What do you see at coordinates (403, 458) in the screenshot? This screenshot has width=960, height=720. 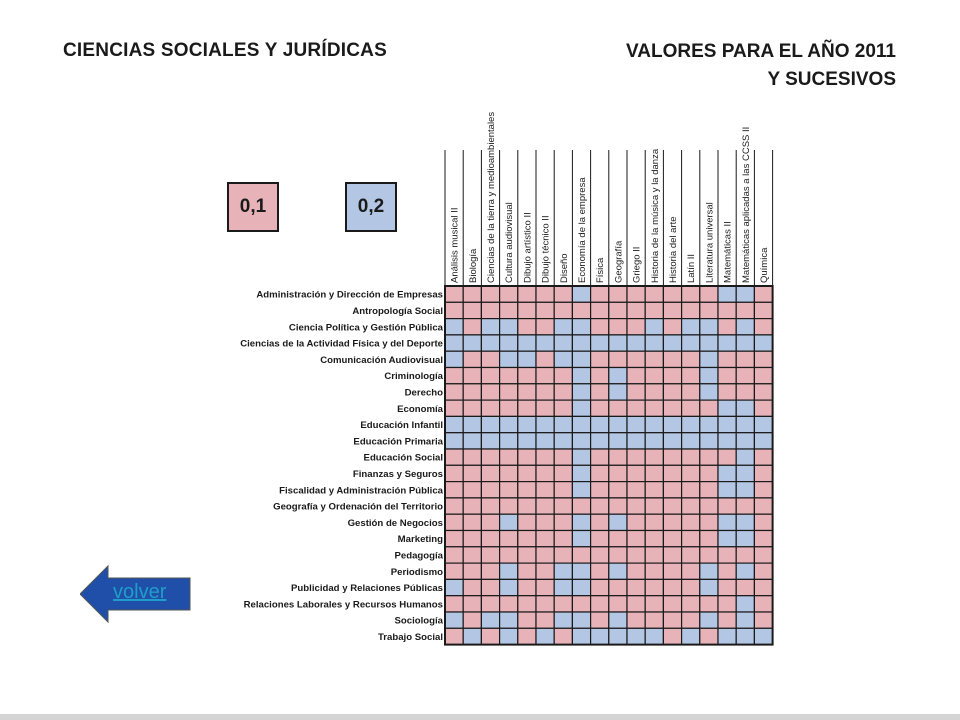 I see `row-label: Educación Social` at bounding box center [403, 458].